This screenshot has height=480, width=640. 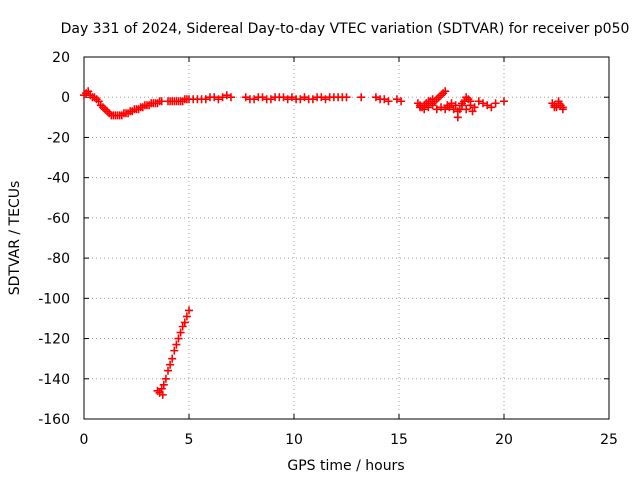 What do you see at coordinates (54, 420) in the screenshot?
I see `y-tick-label: -160` at bounding box center [54, 420].